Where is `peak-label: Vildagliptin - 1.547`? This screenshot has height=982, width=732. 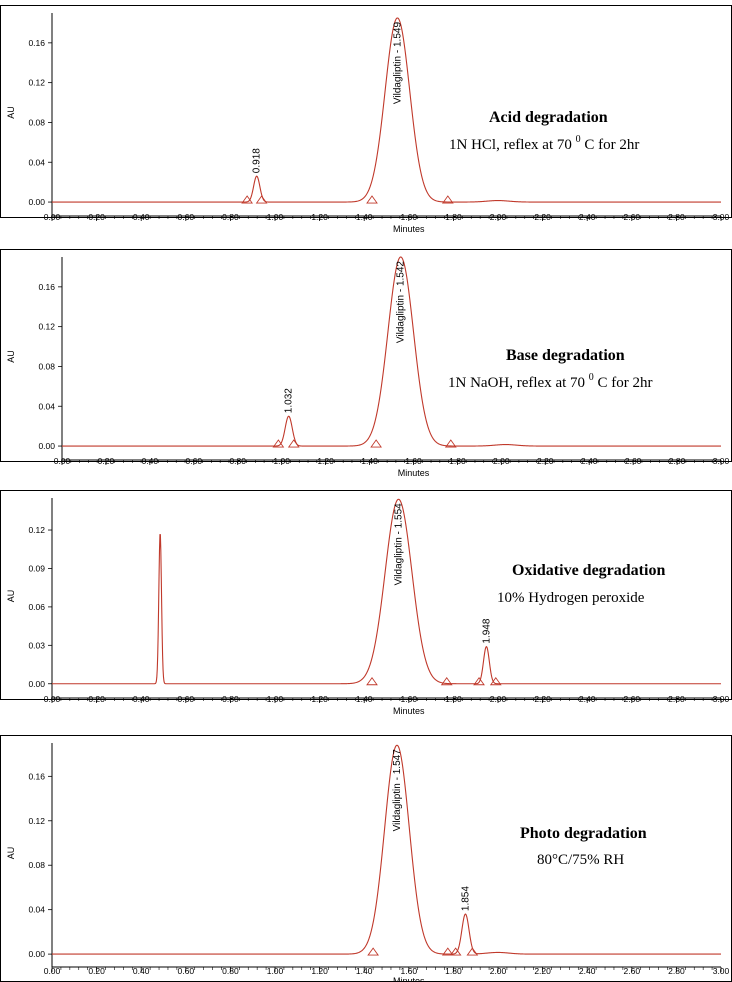
peak-label: Vildagliptin - 1.547 is located at coordinates (397, 790).